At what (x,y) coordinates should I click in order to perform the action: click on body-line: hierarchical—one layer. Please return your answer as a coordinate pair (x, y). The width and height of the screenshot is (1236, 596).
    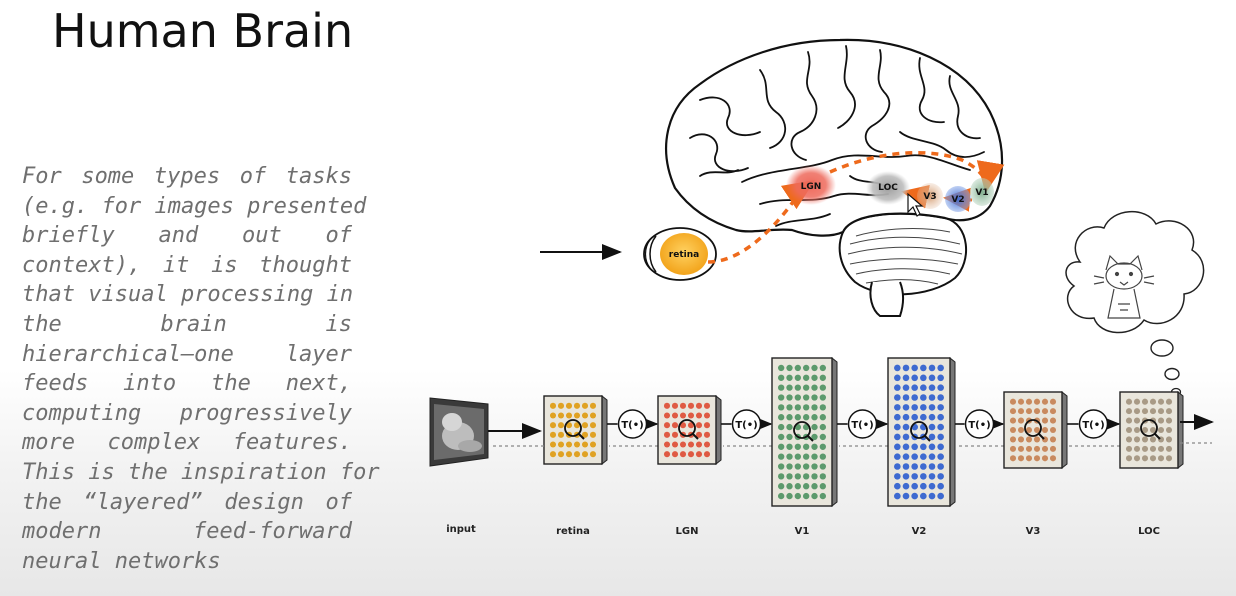
    Looking at the image, I should click on (187, 354).